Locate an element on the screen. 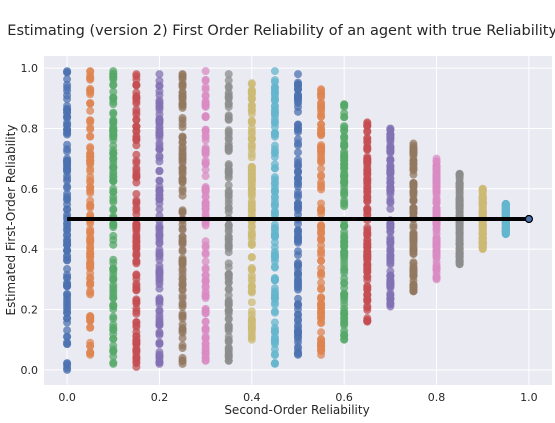  x-tick-label: 0.4 is located at coordinates (252, 397).